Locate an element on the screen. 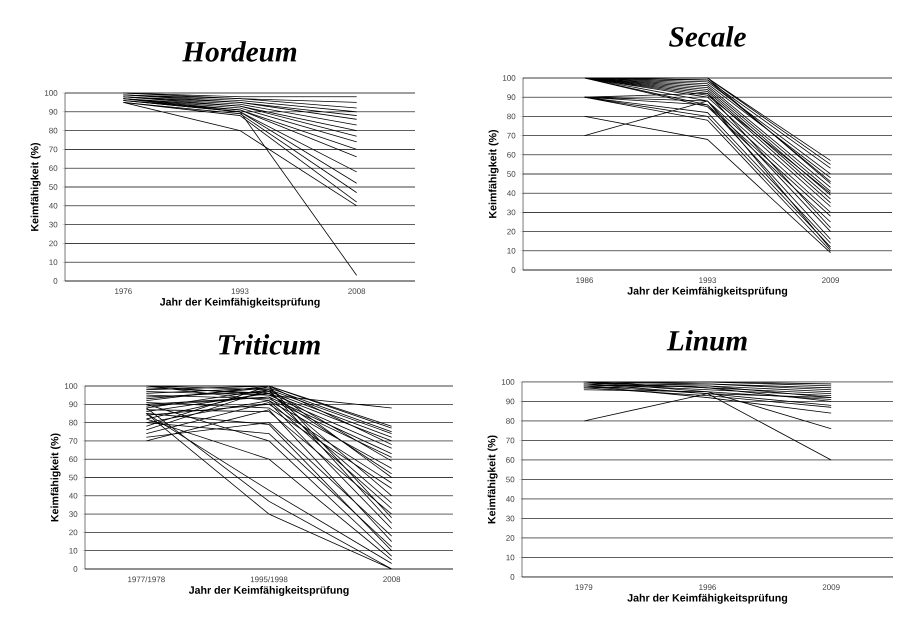 The width and height of the screenshot is (910, 637). chart-title: Secale is located at coordinates (707, 36).